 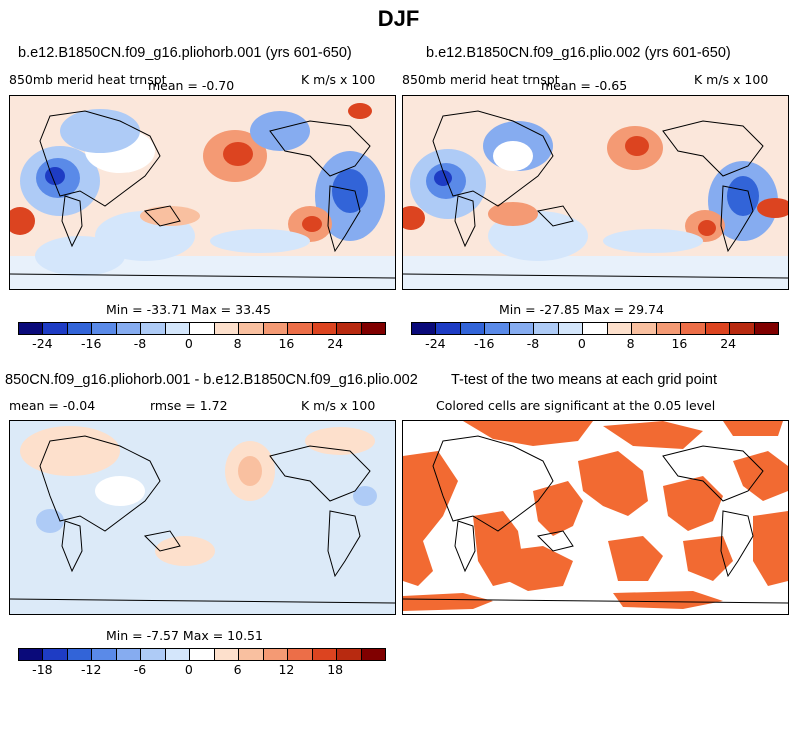 I want to click on colorbar-tick-label: -12, so click(x=91, y=669).